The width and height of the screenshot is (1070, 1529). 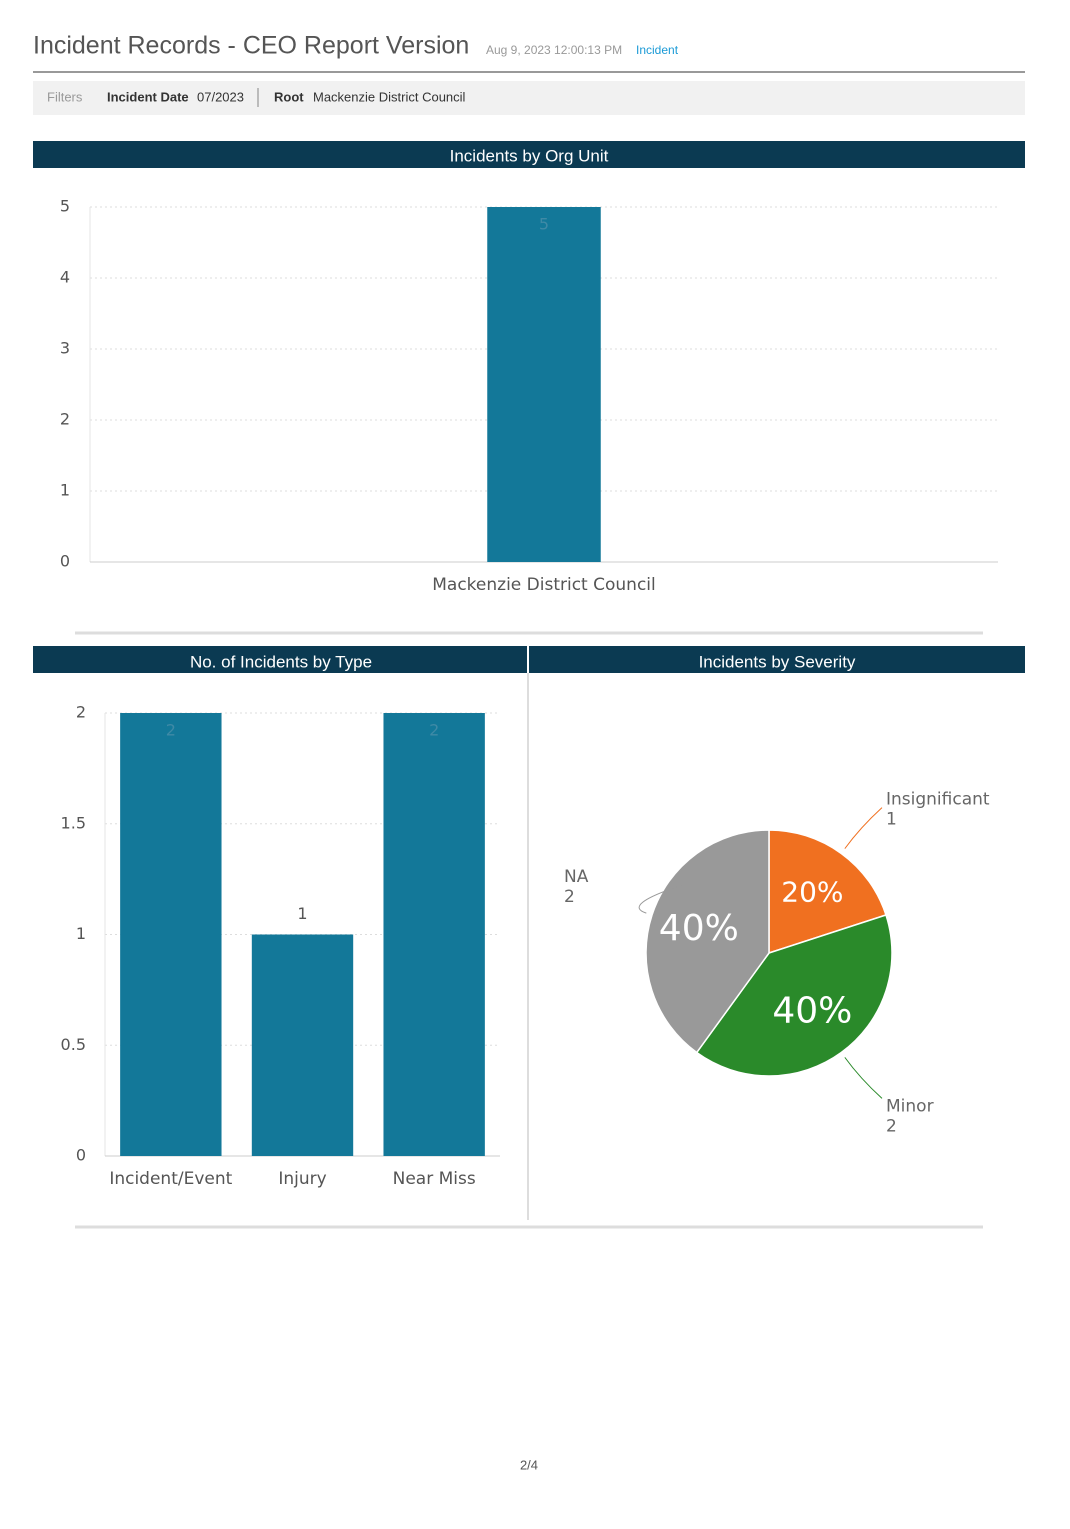 I want to click on data-label: 1, so click(x=302, y=913).